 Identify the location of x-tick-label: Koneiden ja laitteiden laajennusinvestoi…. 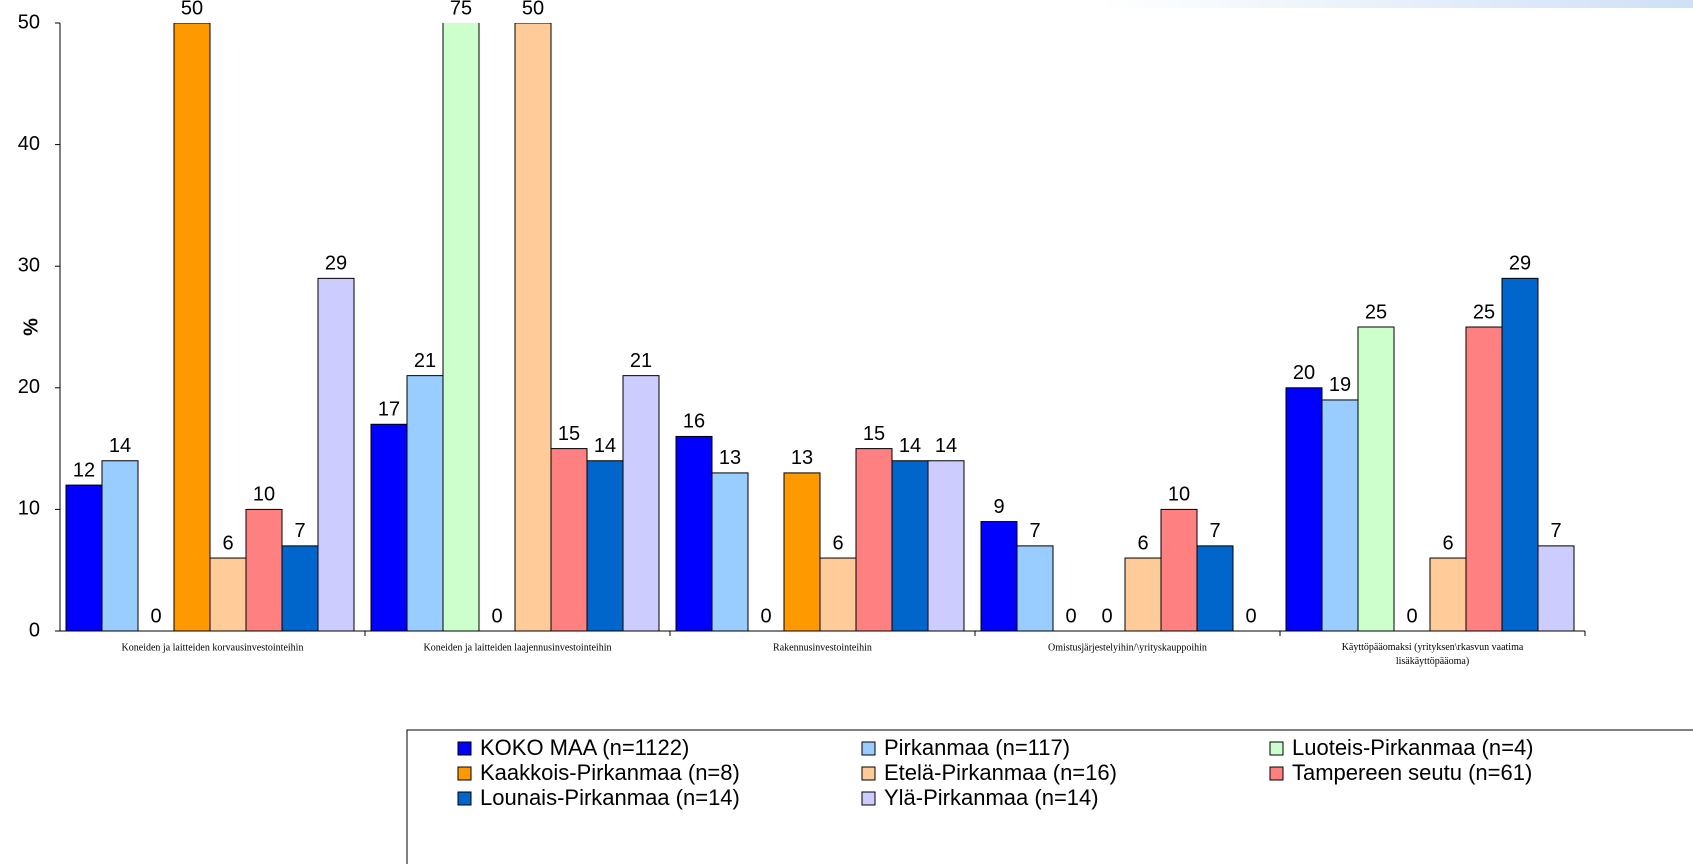
(517, 647).